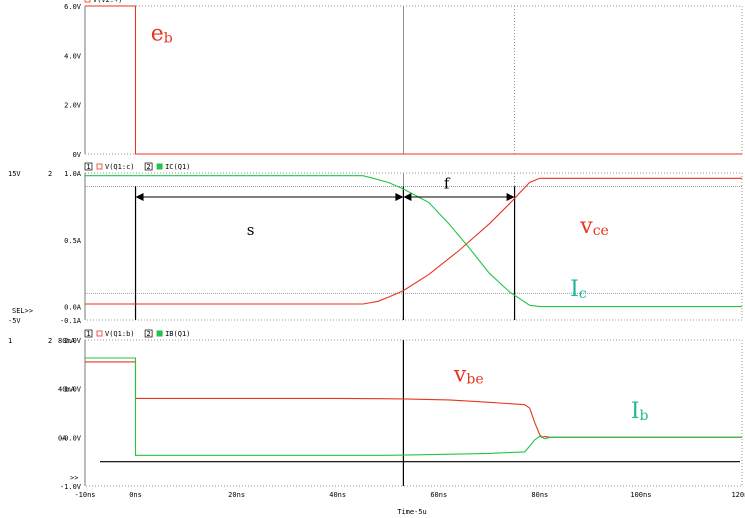  I want to click on panel-middle-annotation-1: Ic, so click(578, 289).